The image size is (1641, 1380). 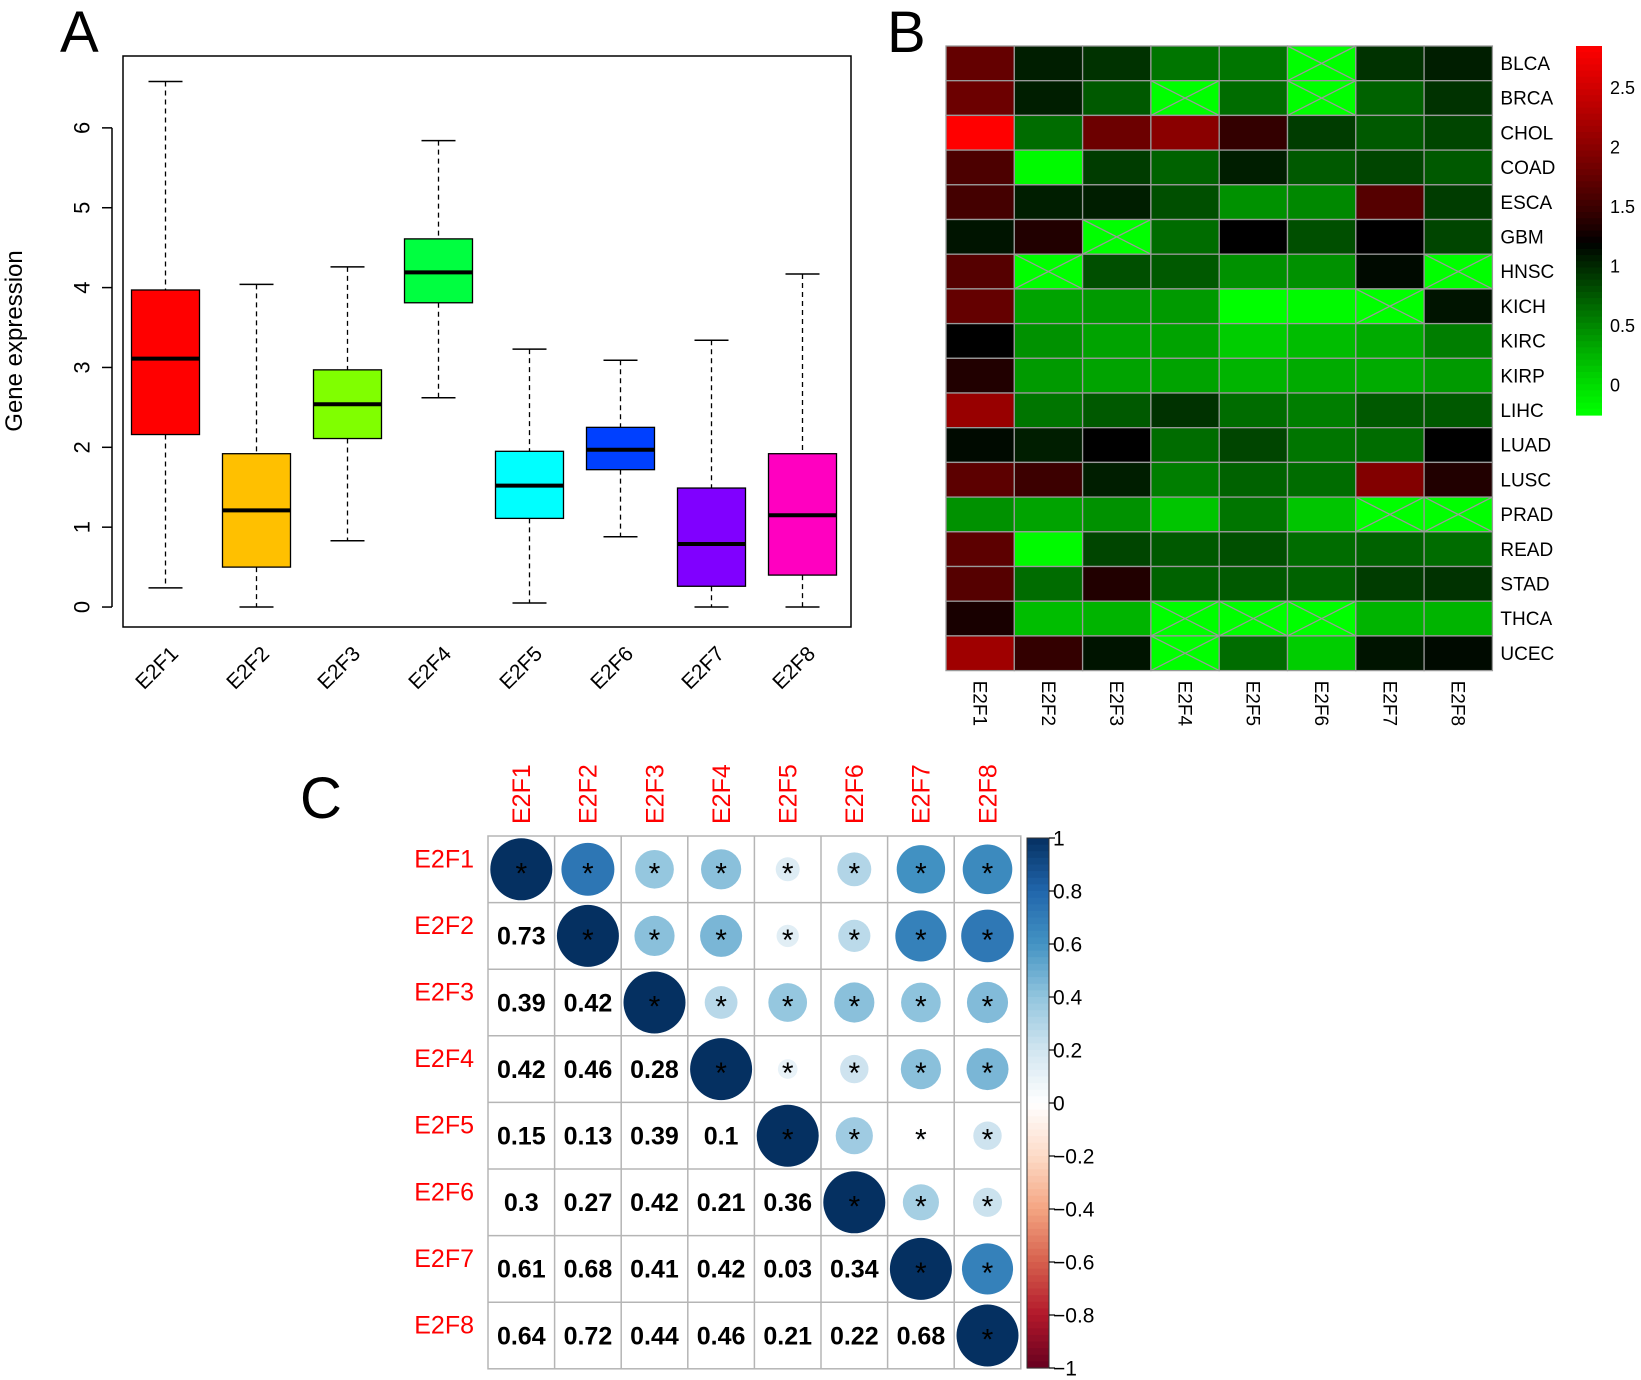 I want to click on heatmap-cell-cross, so click(x=1390, y=514).